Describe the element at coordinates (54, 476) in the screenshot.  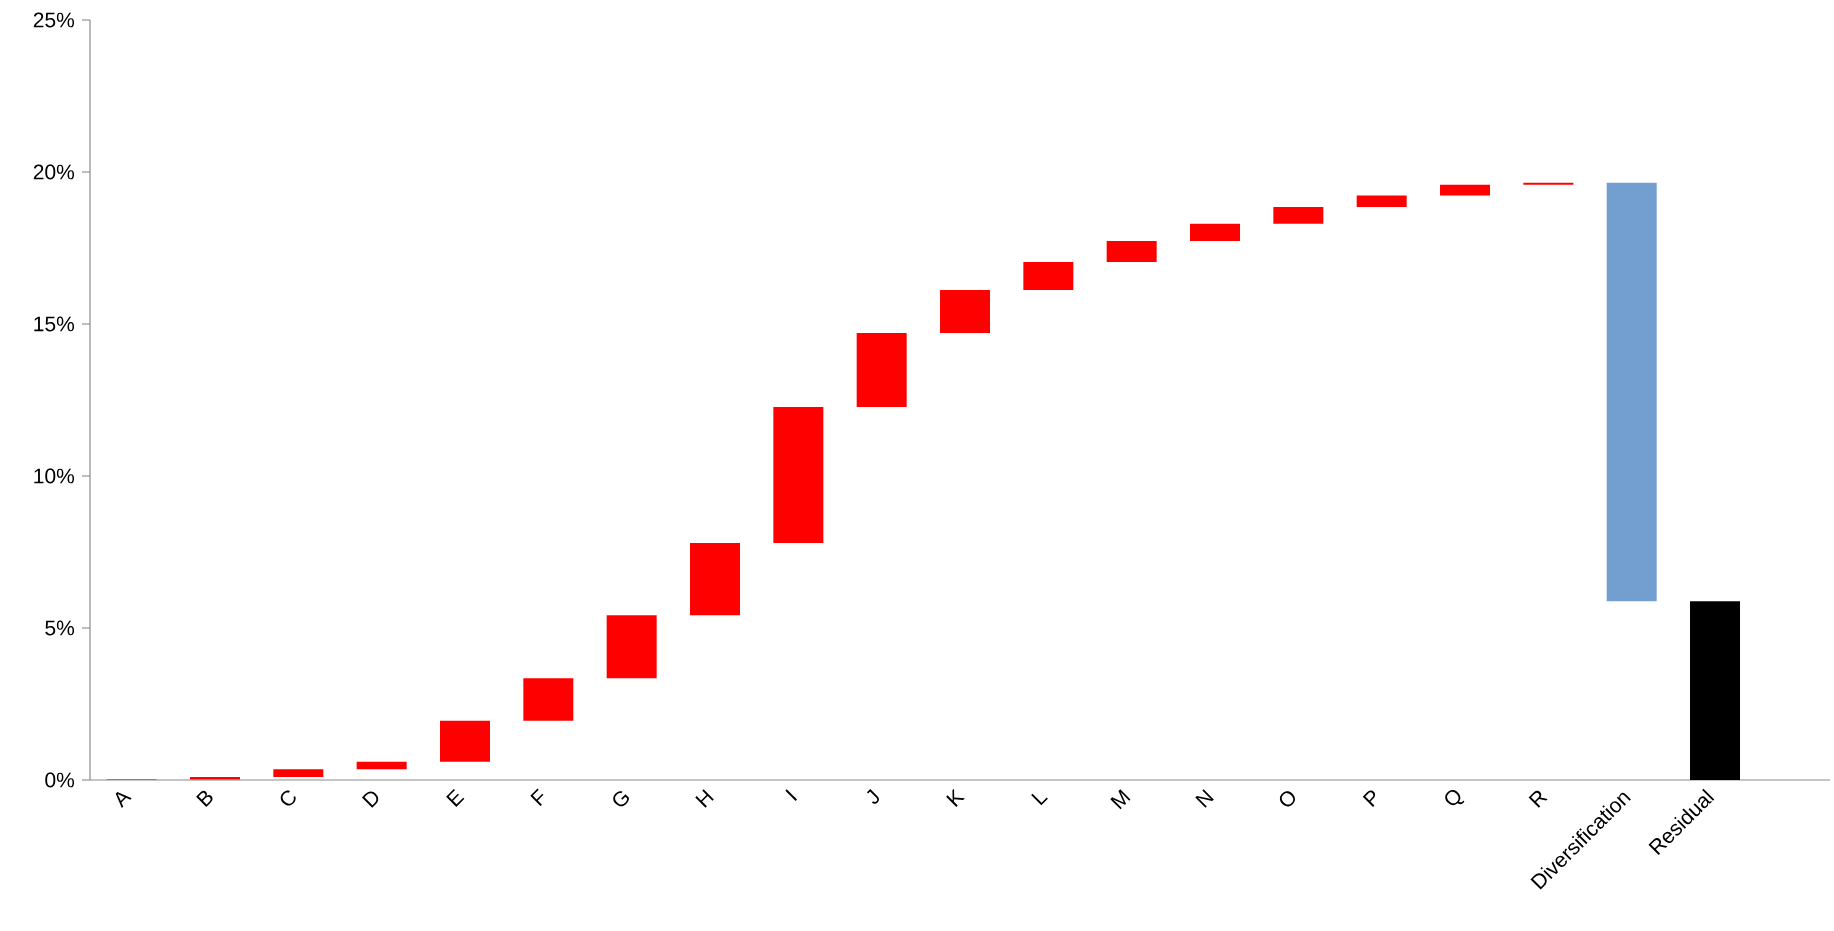
I see `y-tick-label: 10%` at that location.